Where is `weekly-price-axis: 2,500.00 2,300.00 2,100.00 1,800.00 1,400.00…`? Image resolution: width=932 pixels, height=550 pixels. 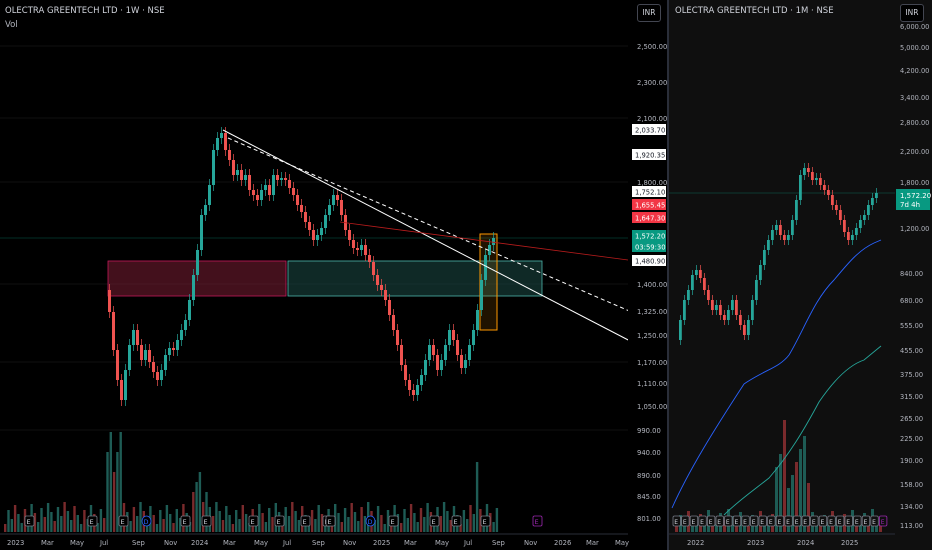
weekly-price-axis: 2,500.00 2,300.00 2,100.00 1,800.00 1,400.00… is located at coordinates (652, 283).